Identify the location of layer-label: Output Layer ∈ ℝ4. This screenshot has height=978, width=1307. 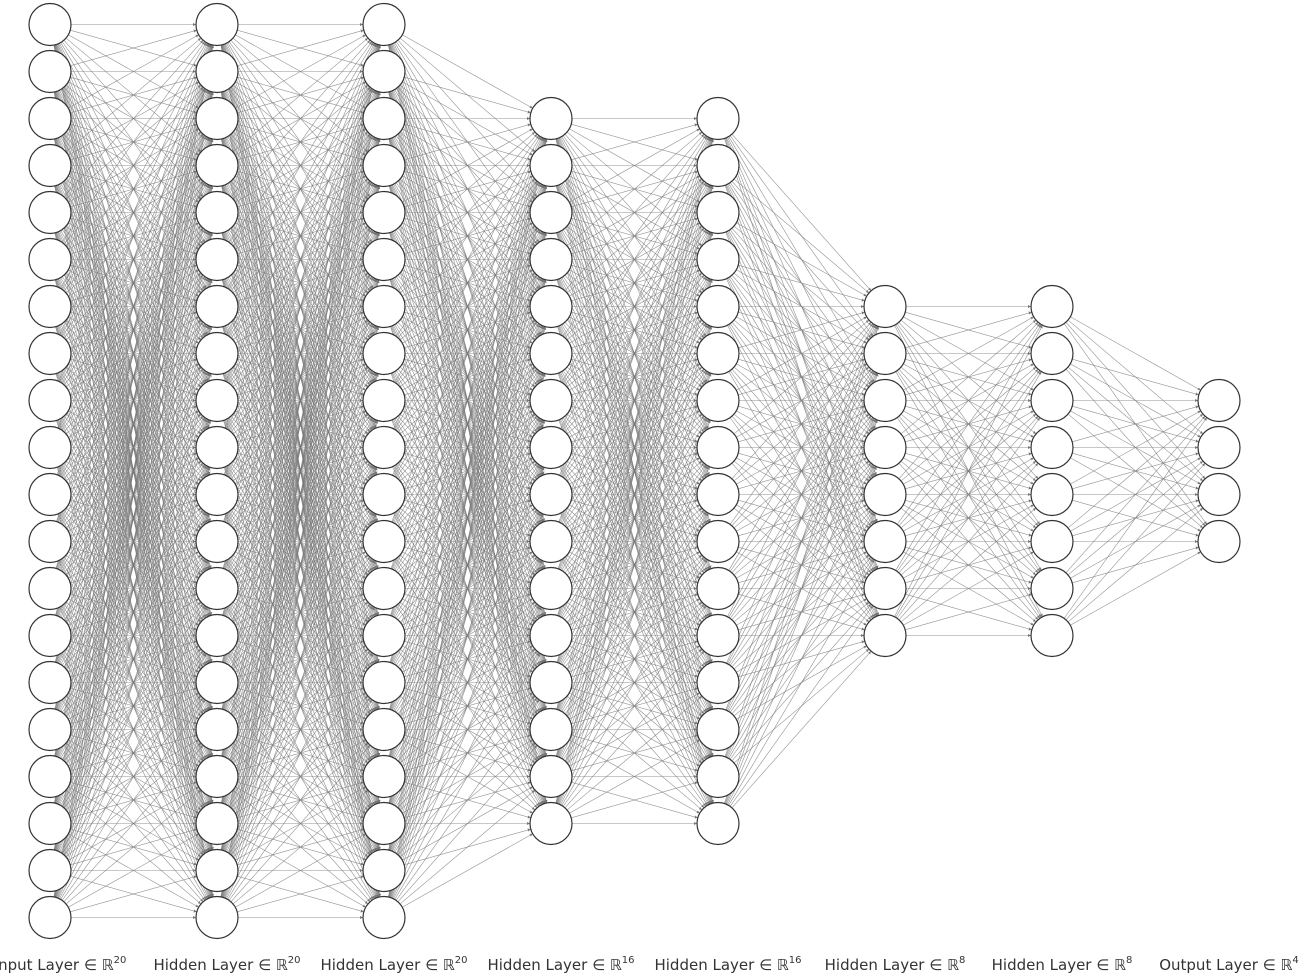
(1229, 964).